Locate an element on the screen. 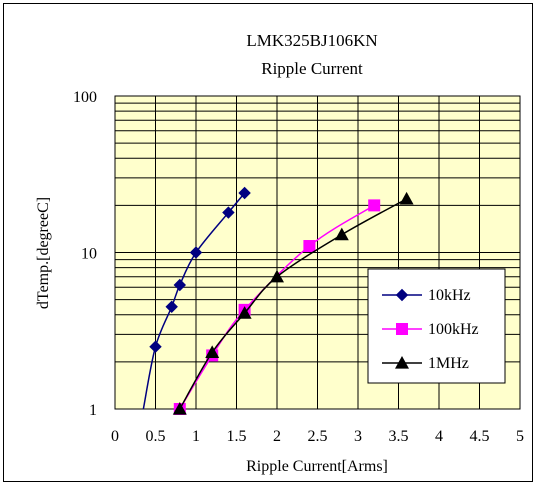 The image size is (540, 488). y-tick-label: 10 is located at coordinates (89, 254).